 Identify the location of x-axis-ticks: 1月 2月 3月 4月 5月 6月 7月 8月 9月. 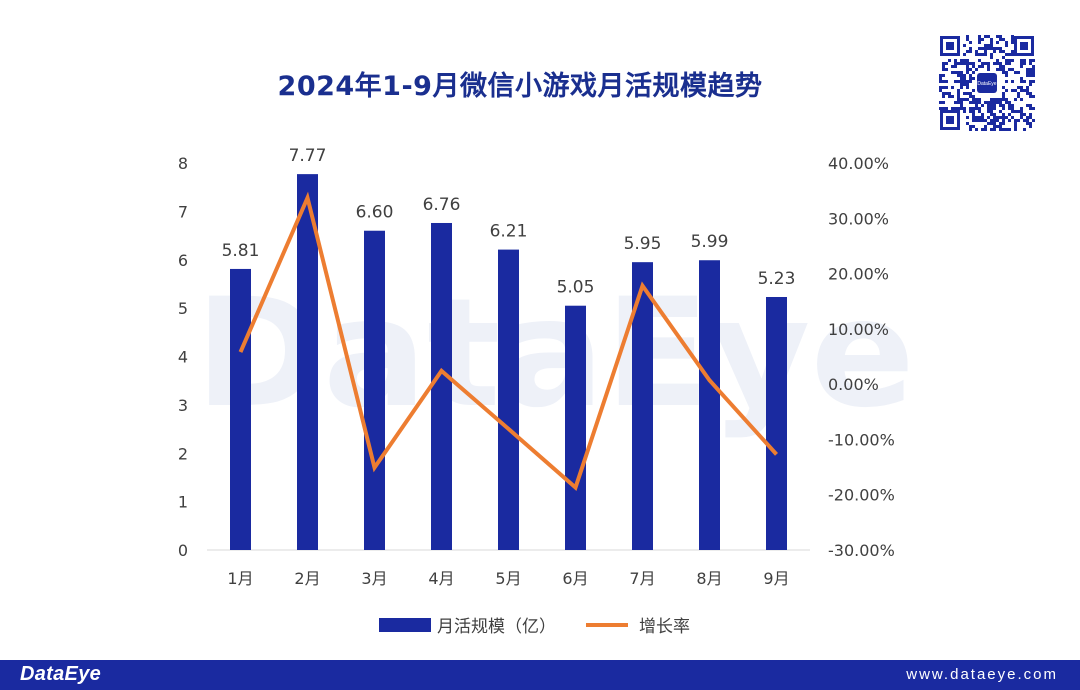
(508, 578).